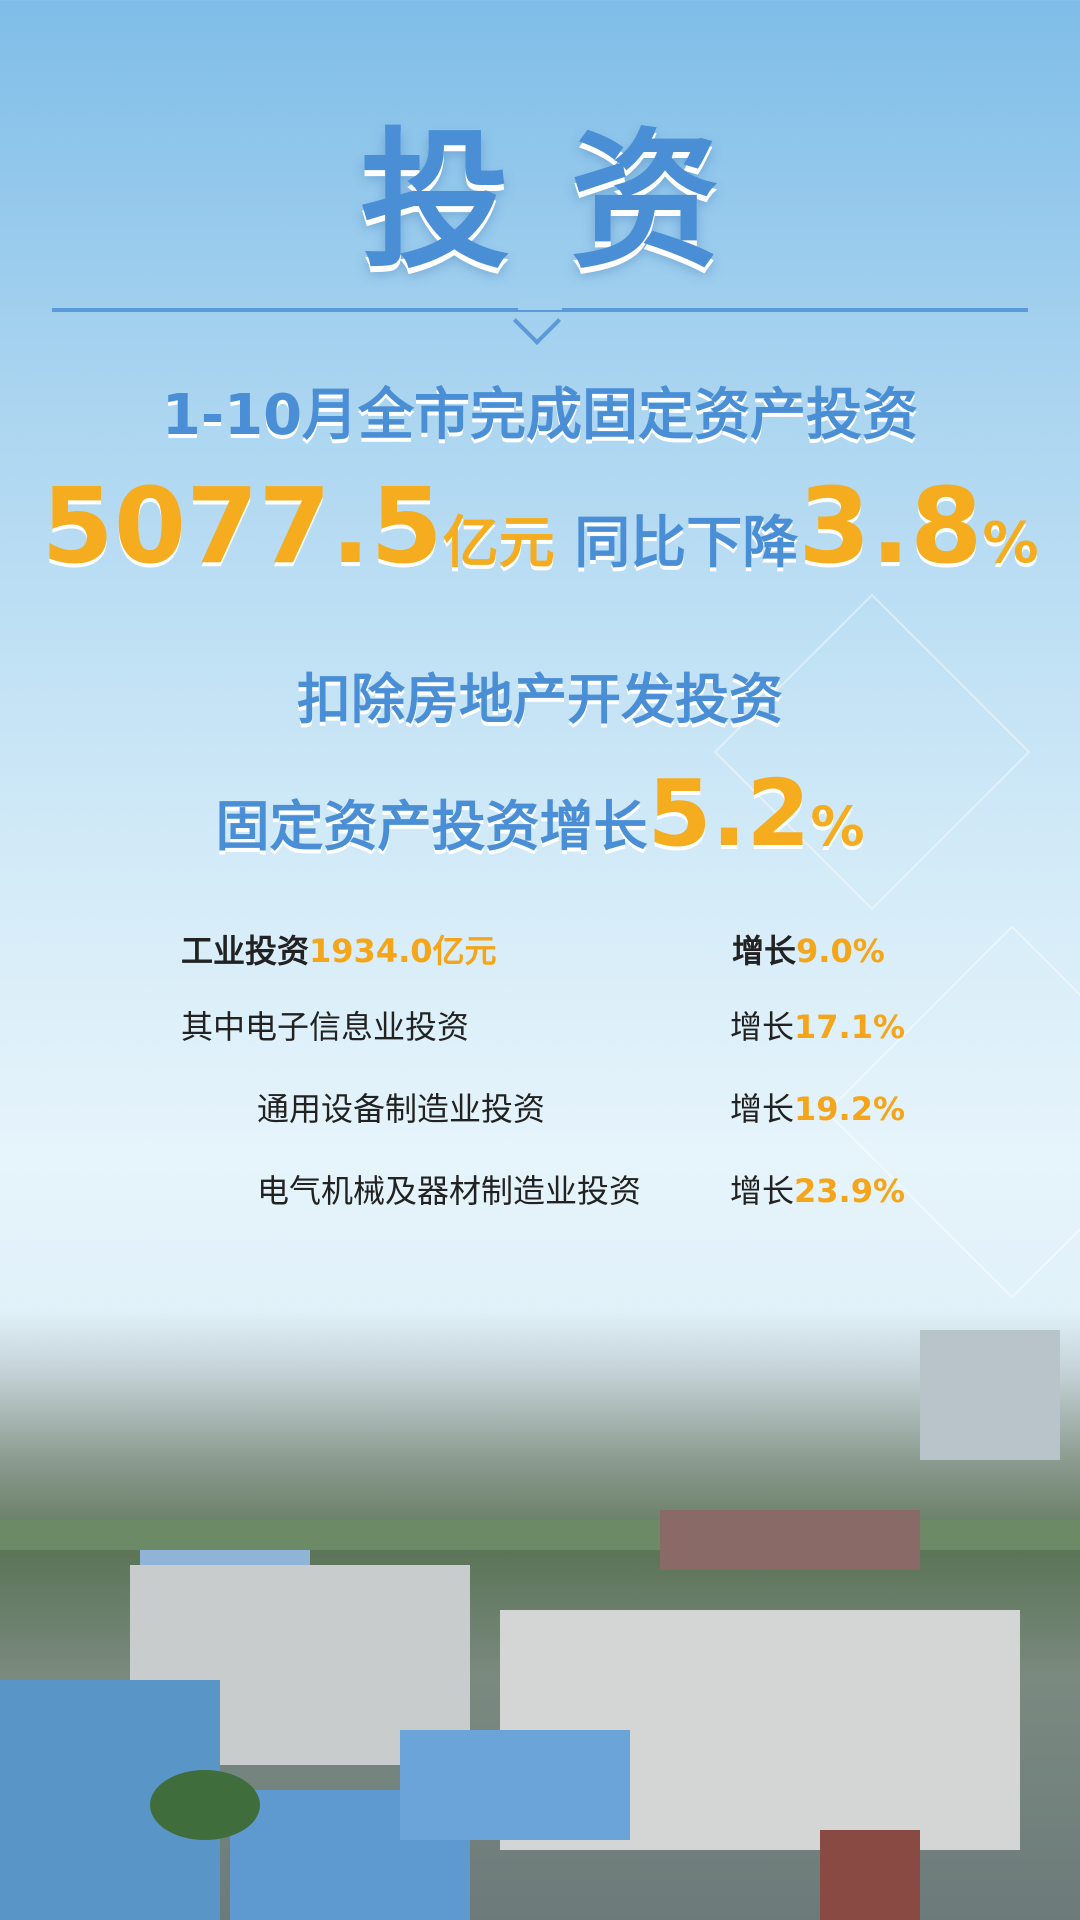 The width and height of the screenshot is (1080, 1920). I want to click on detail-growth-electrical-machinery: 增长23.9%, so click(818, 1191).